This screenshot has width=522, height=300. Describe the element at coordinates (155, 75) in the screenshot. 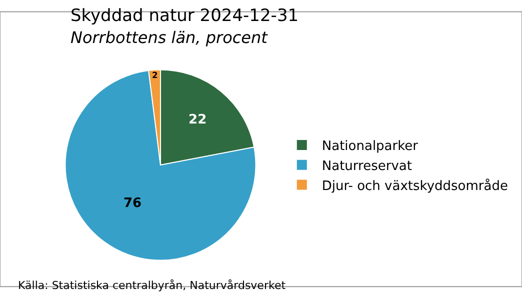

I see `data-label: 2` at that location.